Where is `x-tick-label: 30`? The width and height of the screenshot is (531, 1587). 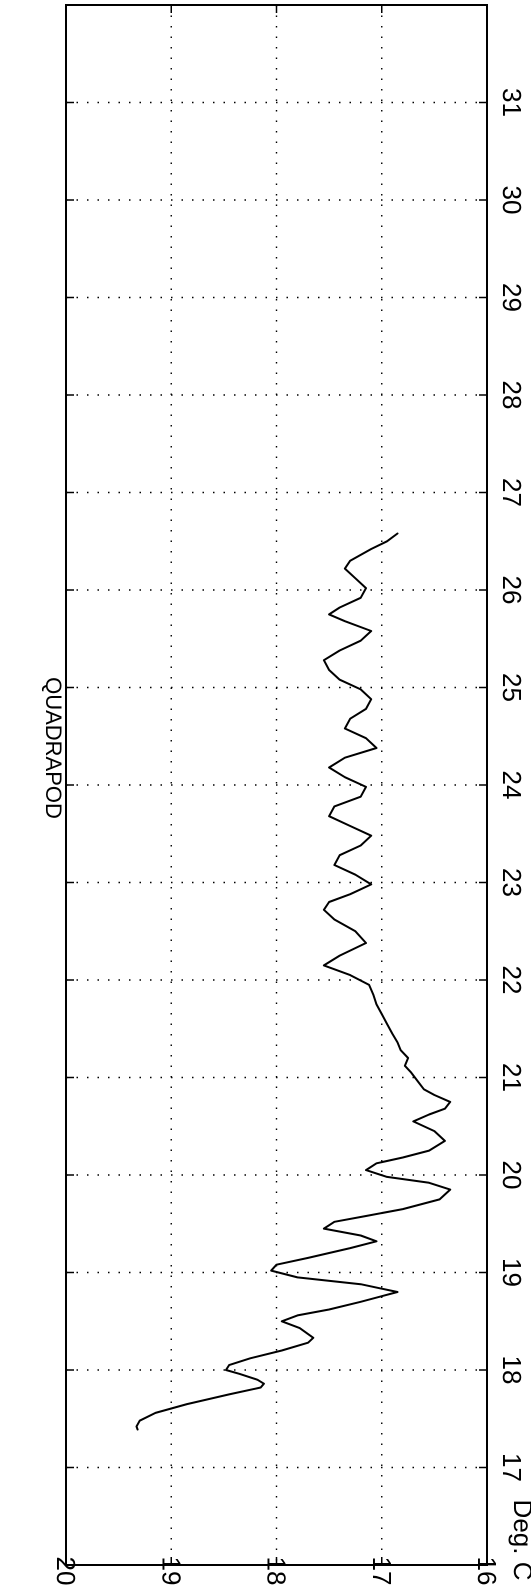
x-tick-label: 30 is located at coordinates (512, 200).